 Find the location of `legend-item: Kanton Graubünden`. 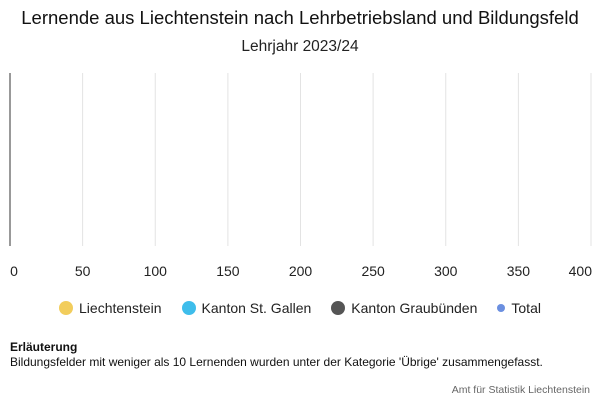

legend-item: Kanton Graubünden is located at coordinates (404, 308).